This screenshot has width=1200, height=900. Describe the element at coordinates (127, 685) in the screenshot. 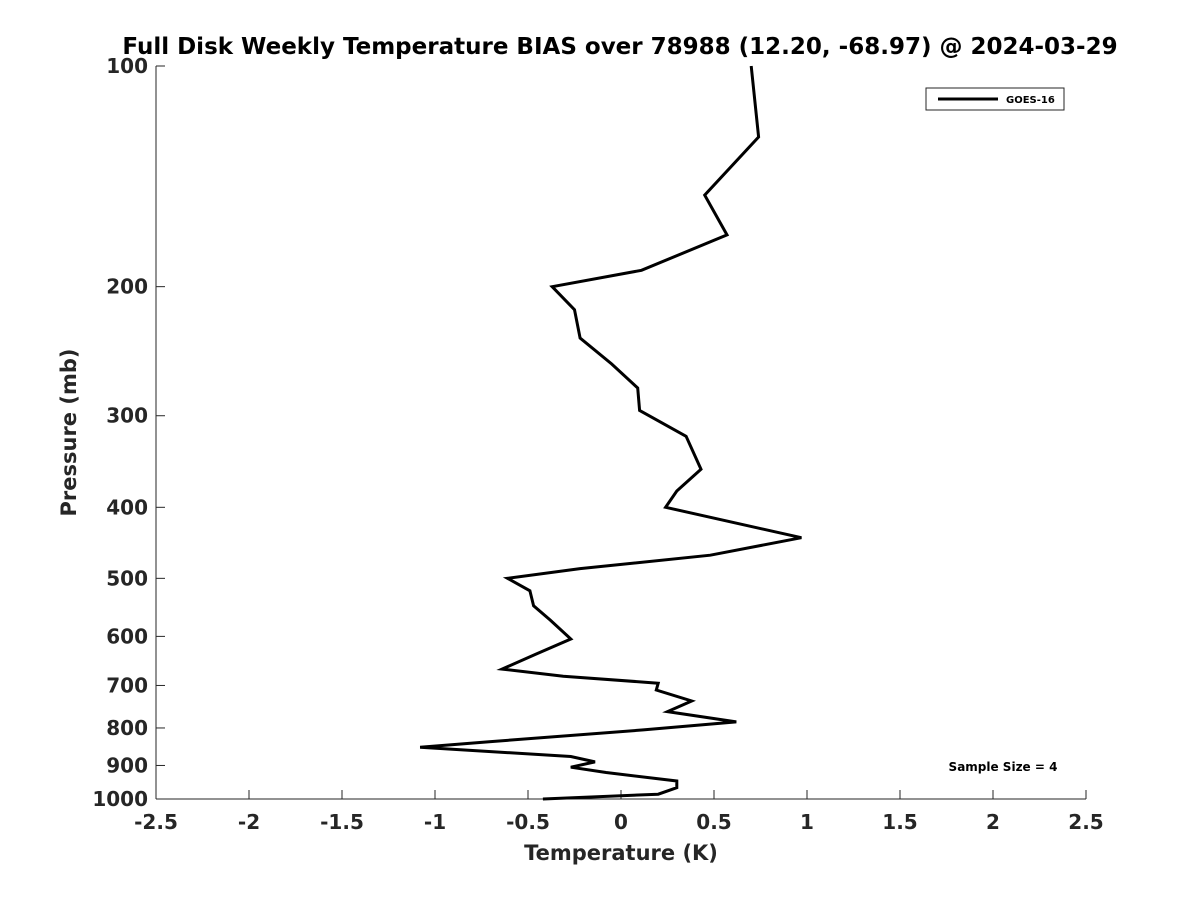

I see `y-tick-label: 700` at that location.